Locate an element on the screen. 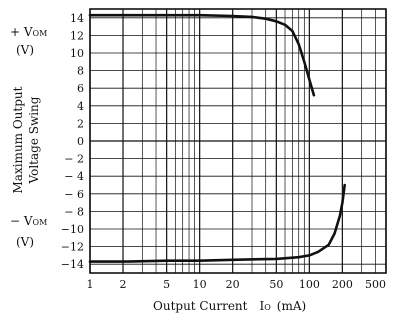 This screenshot has height=320, width=399. pos-vom-label: + VOM is located at coordinates (28, 32).